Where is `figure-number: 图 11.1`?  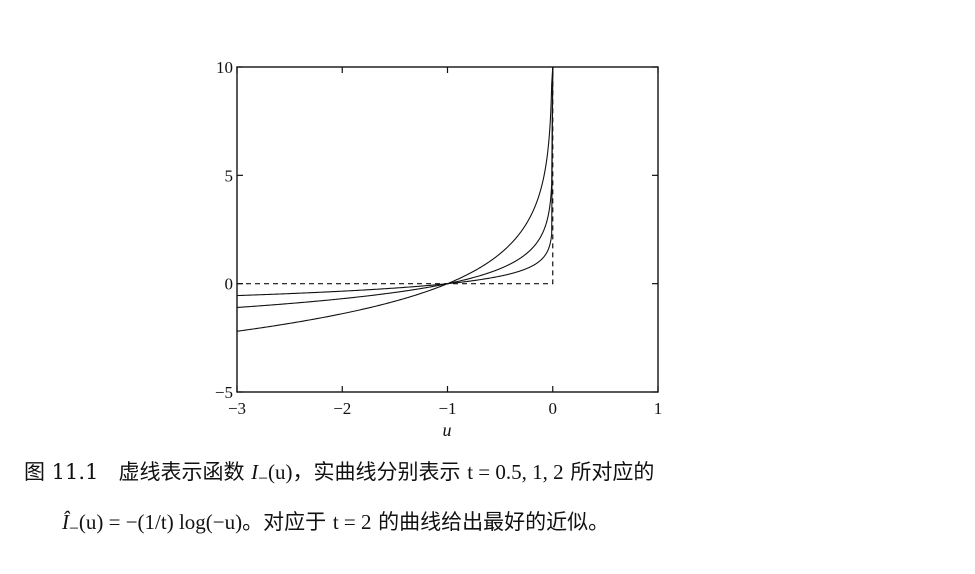 figure-number: 图 11.1 is located at coordinates (61, 472).